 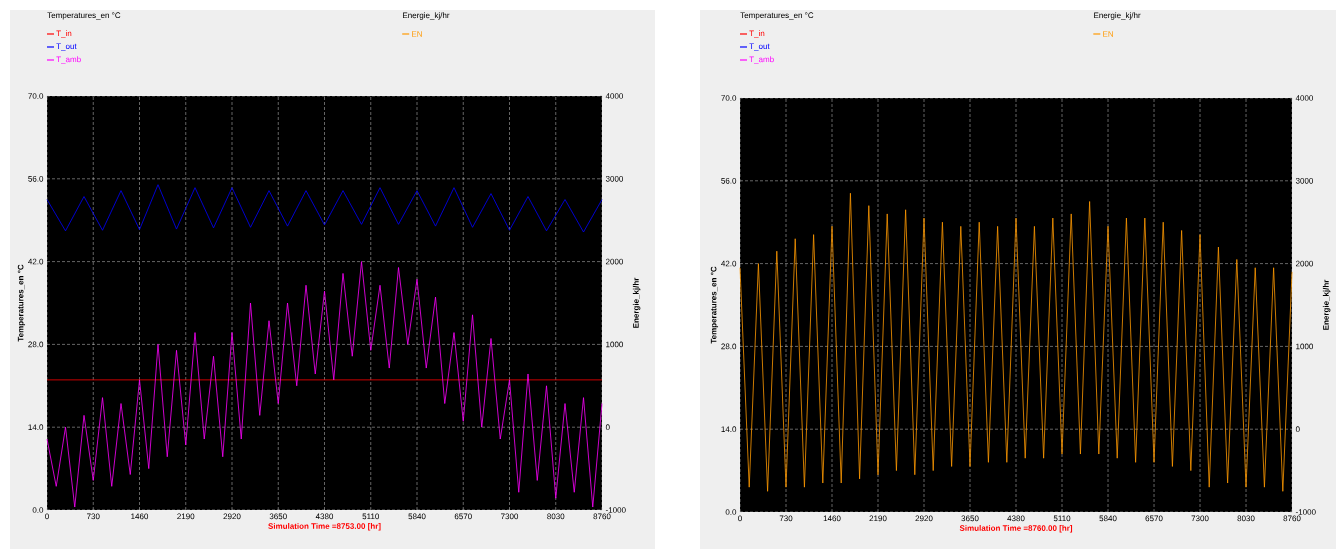 I want to click on line-series, so click(x=324, y=208).